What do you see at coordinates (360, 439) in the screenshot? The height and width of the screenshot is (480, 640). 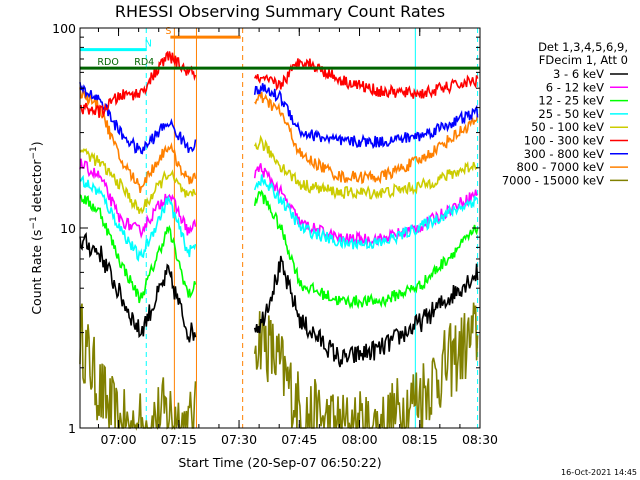 I see `x-tick-label: 08:00` at bounding box center [360, 439].